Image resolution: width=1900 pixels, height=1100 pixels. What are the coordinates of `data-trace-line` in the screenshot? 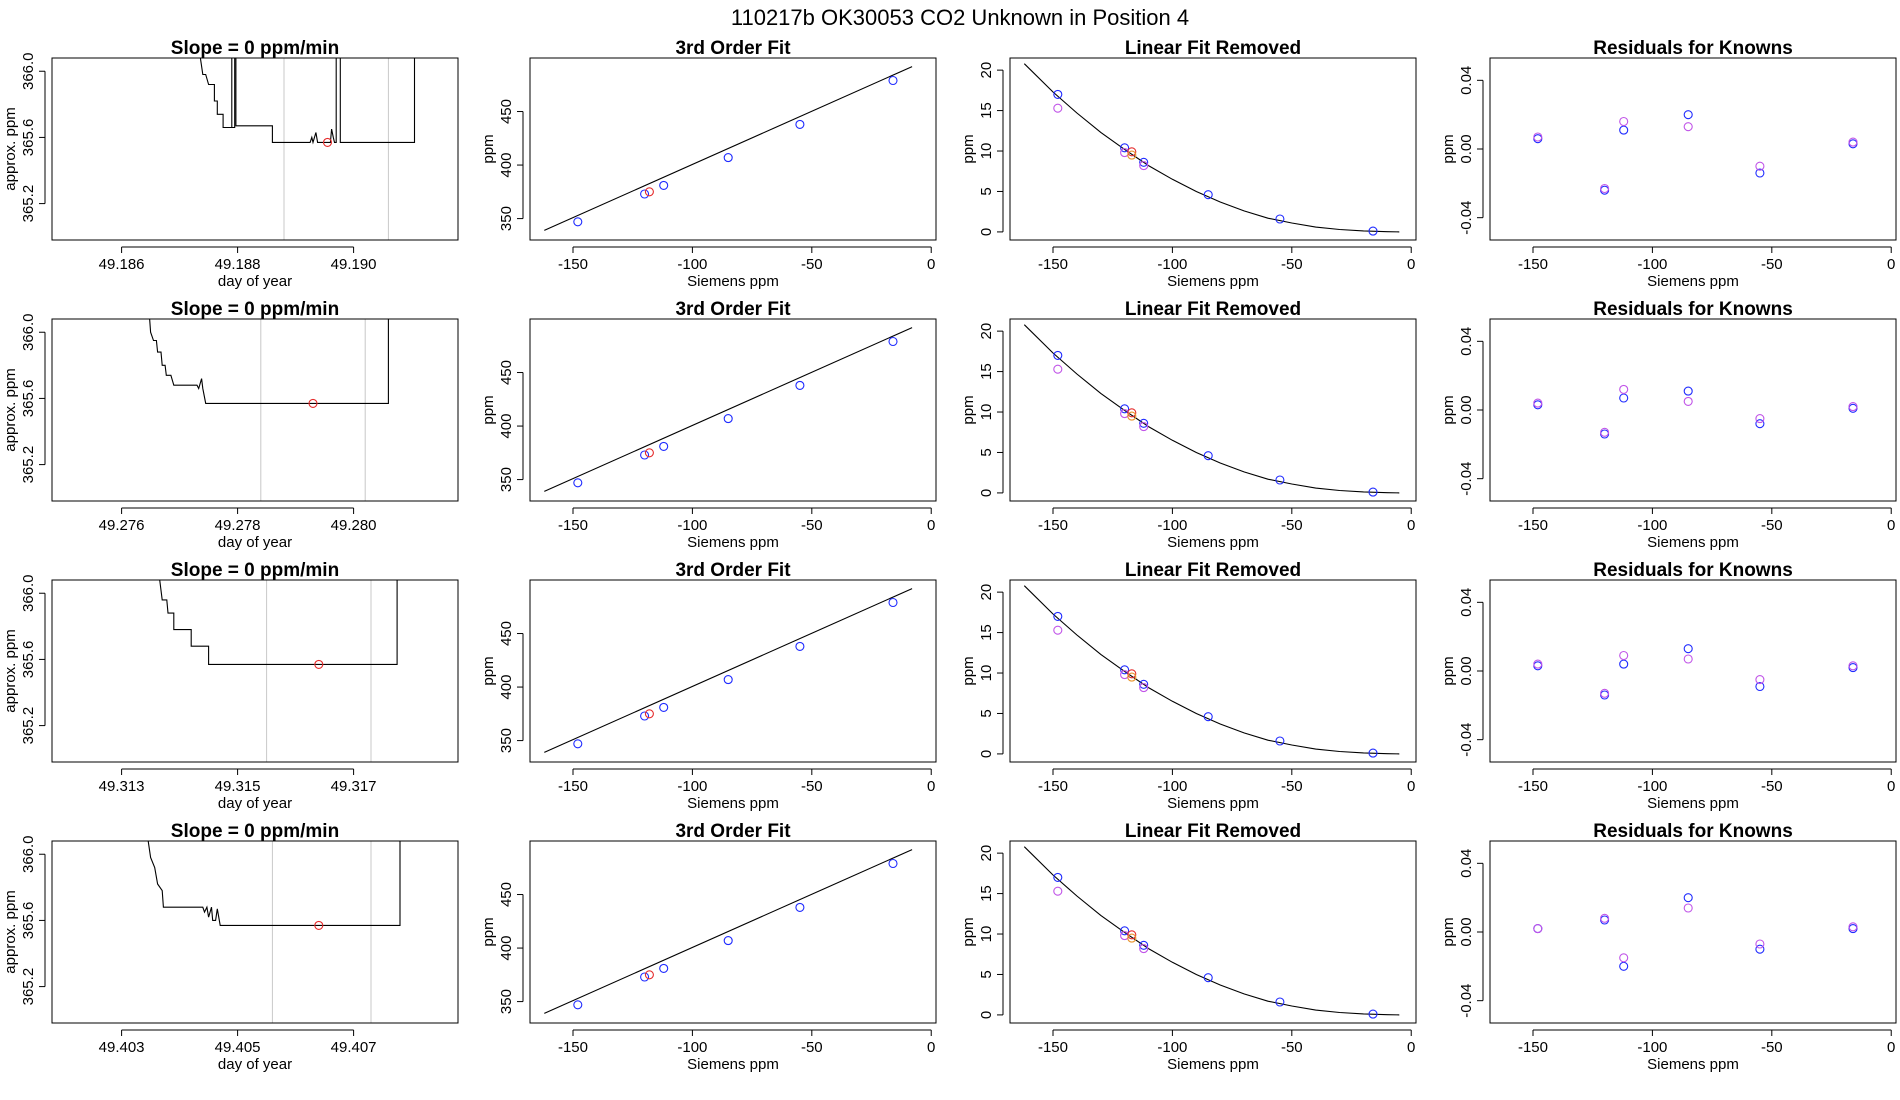 It's located at (307, 101).